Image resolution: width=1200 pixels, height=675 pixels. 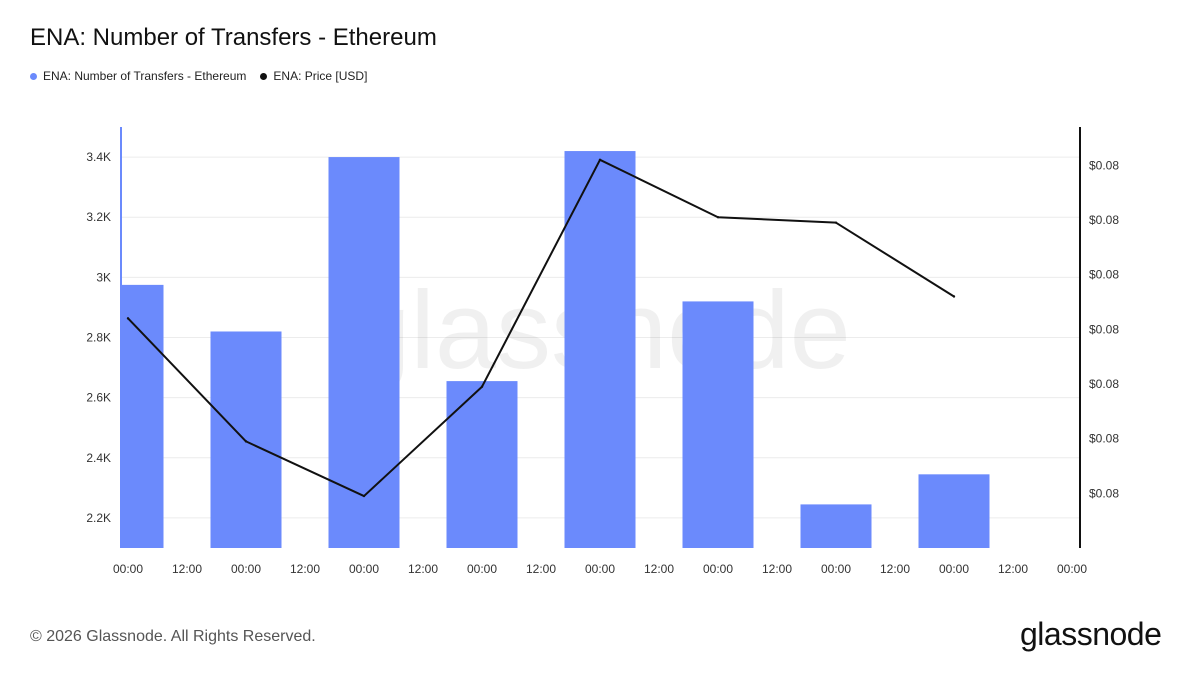 What do you see at coordinates (98, 458) in the screenshot?
I see `y-left-tick-label: 2.4K` at bounding box center [98, 458].